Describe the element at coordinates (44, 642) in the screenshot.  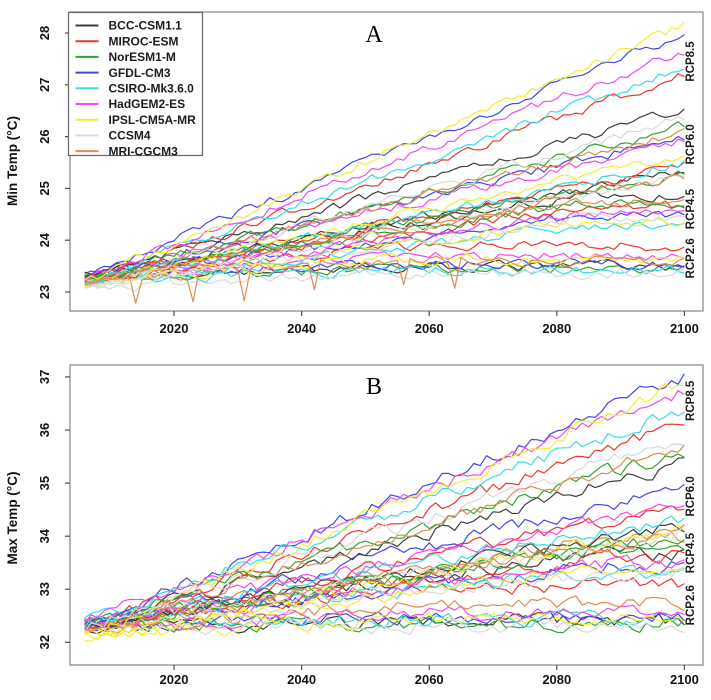
I see `y-tick-label: 32` at that location.